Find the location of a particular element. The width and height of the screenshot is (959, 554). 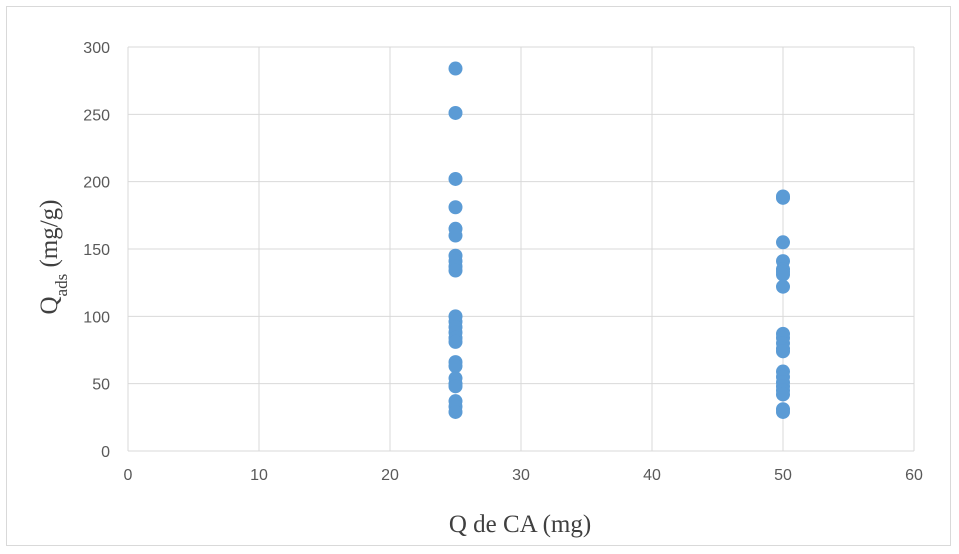

y-axis-title-subscript: ads is located at coordinates (61, 285).